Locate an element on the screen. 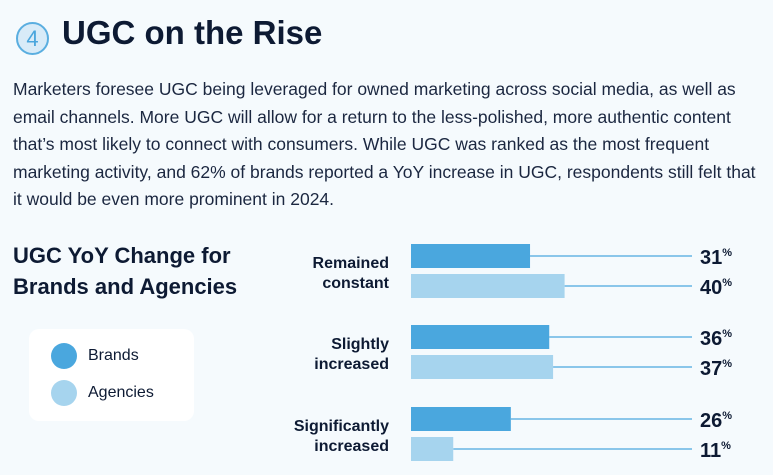 The height and width of the screenshot is (475, 773). value-label: 40% is located at coordinates (716, 288).